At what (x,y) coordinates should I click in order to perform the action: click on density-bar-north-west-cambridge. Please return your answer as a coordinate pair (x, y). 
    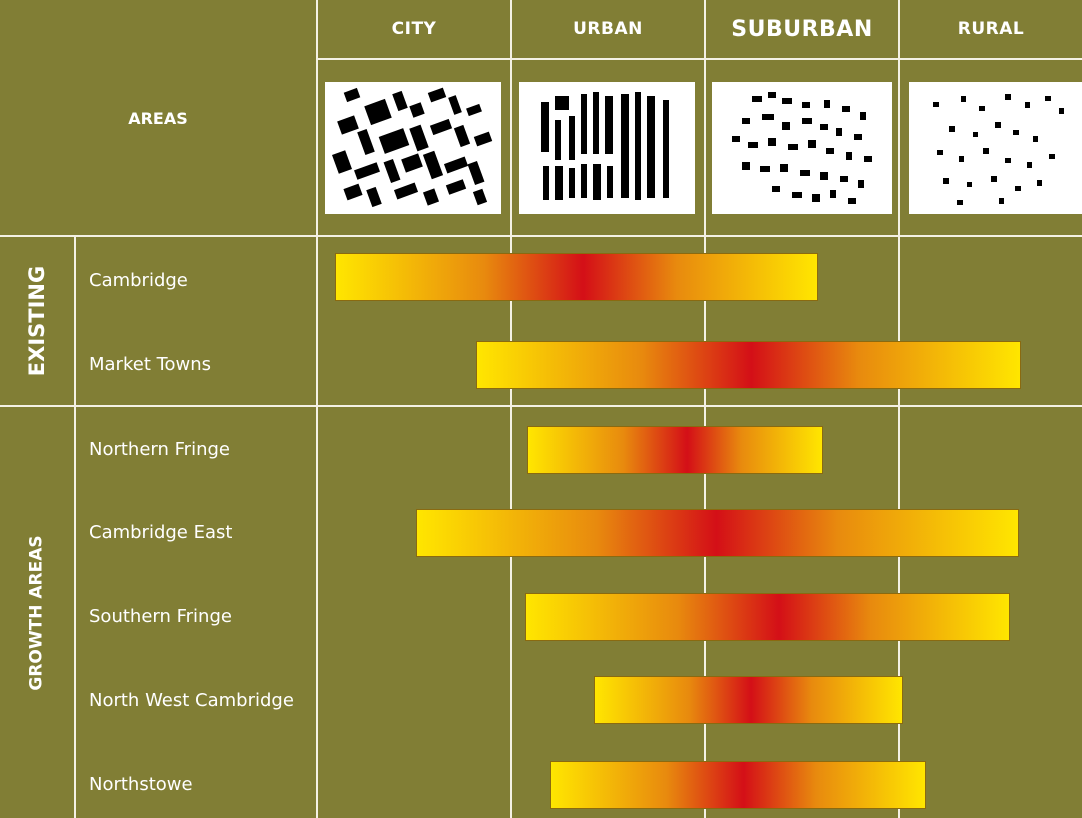
    Looking at the image, I should click on (748, 700).